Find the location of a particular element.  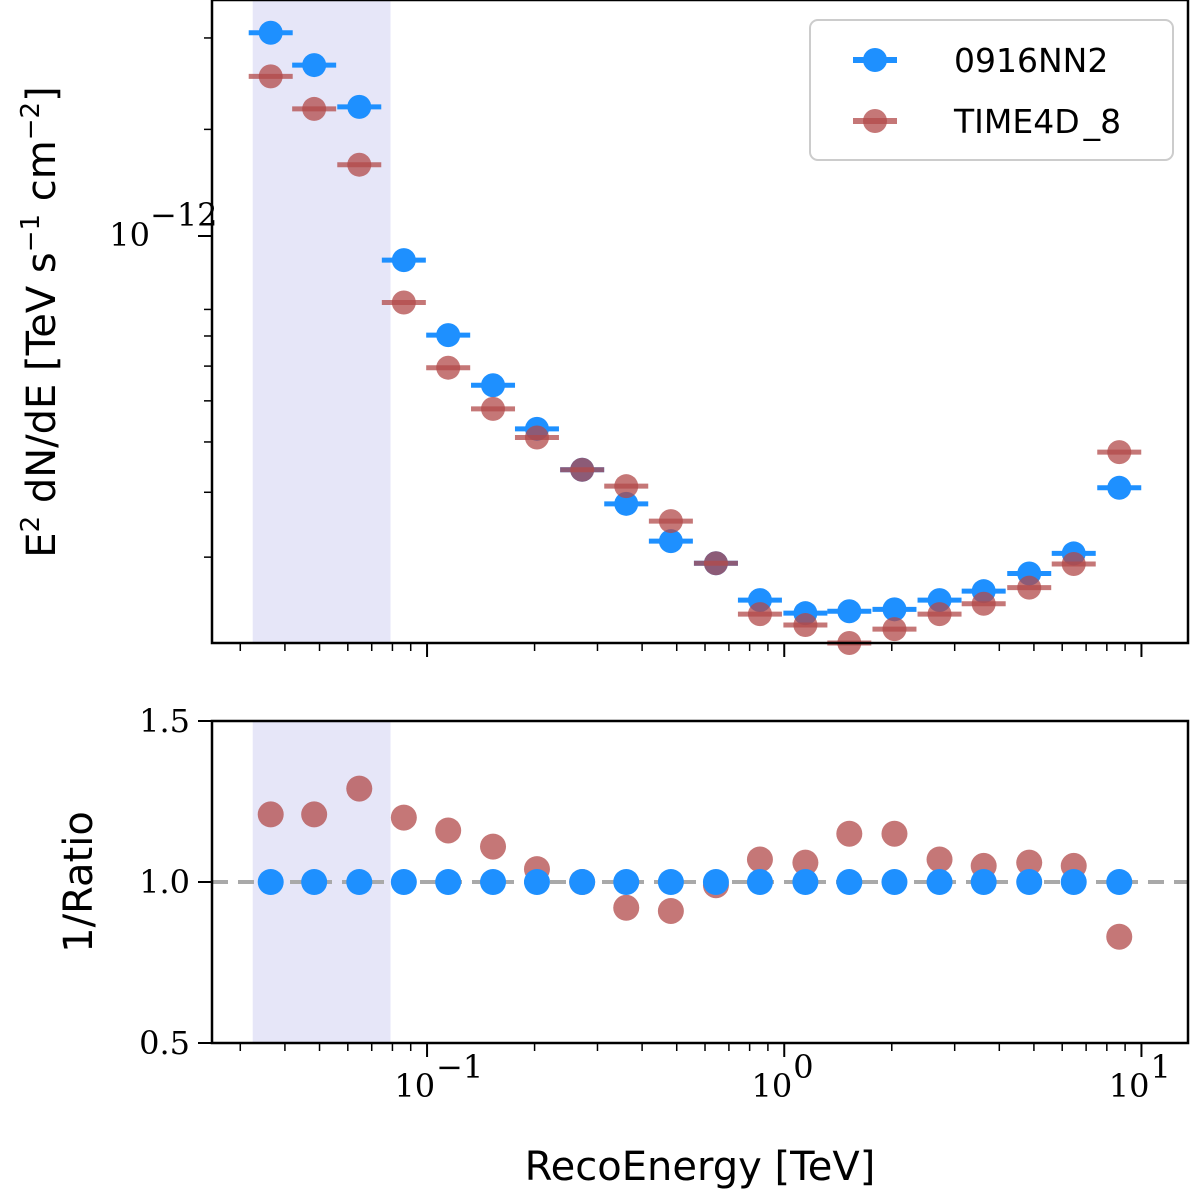

bottom-ytick-label-1.0: 1.0 is located at coordinates (164, 882).